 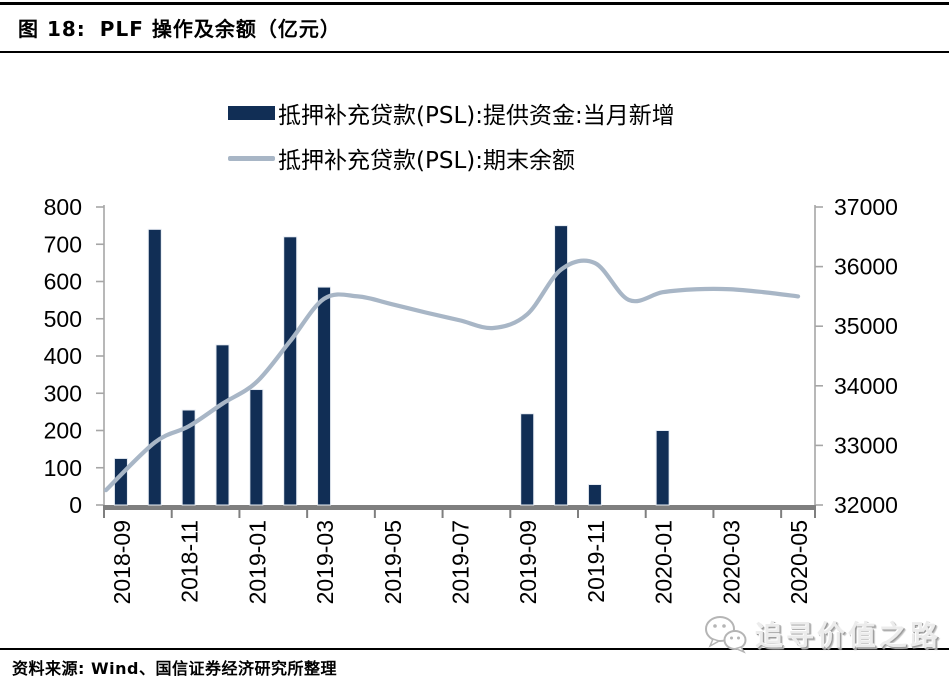 I want to click on right-axis-label: 33000, so click(x=866, y=445).